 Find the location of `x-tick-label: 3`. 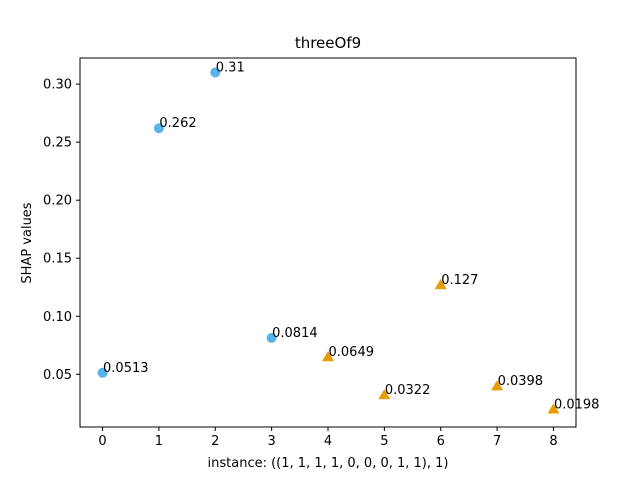

x-tick-label: 3 is located at coordinates (271, 441).